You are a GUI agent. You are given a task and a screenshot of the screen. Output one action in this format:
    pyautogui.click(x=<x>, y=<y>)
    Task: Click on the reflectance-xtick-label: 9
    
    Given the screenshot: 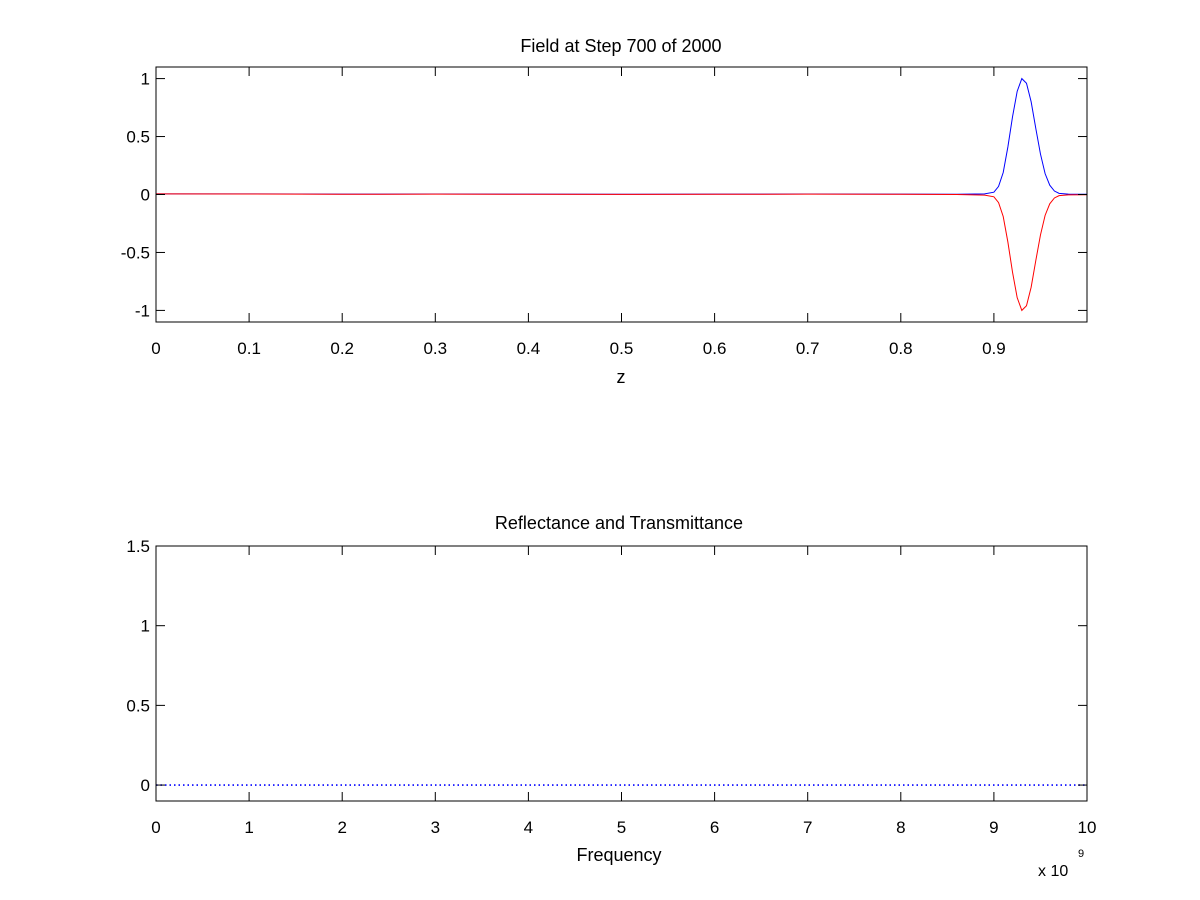 What is the action you would take?
    pyautogui.click(x=993, y=827)
    